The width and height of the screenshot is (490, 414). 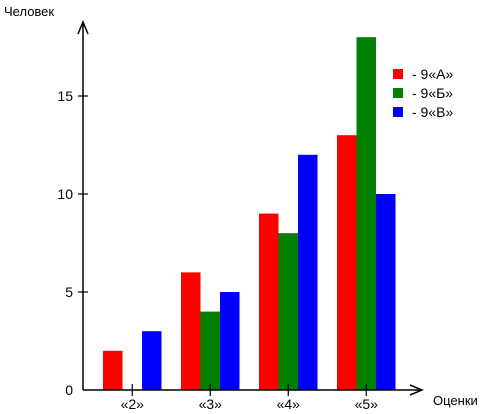 What do you see at coordinates (455, 400) in the screenshot?
I see `x-axis-label: Оценки` at bounding box center [455, 400].